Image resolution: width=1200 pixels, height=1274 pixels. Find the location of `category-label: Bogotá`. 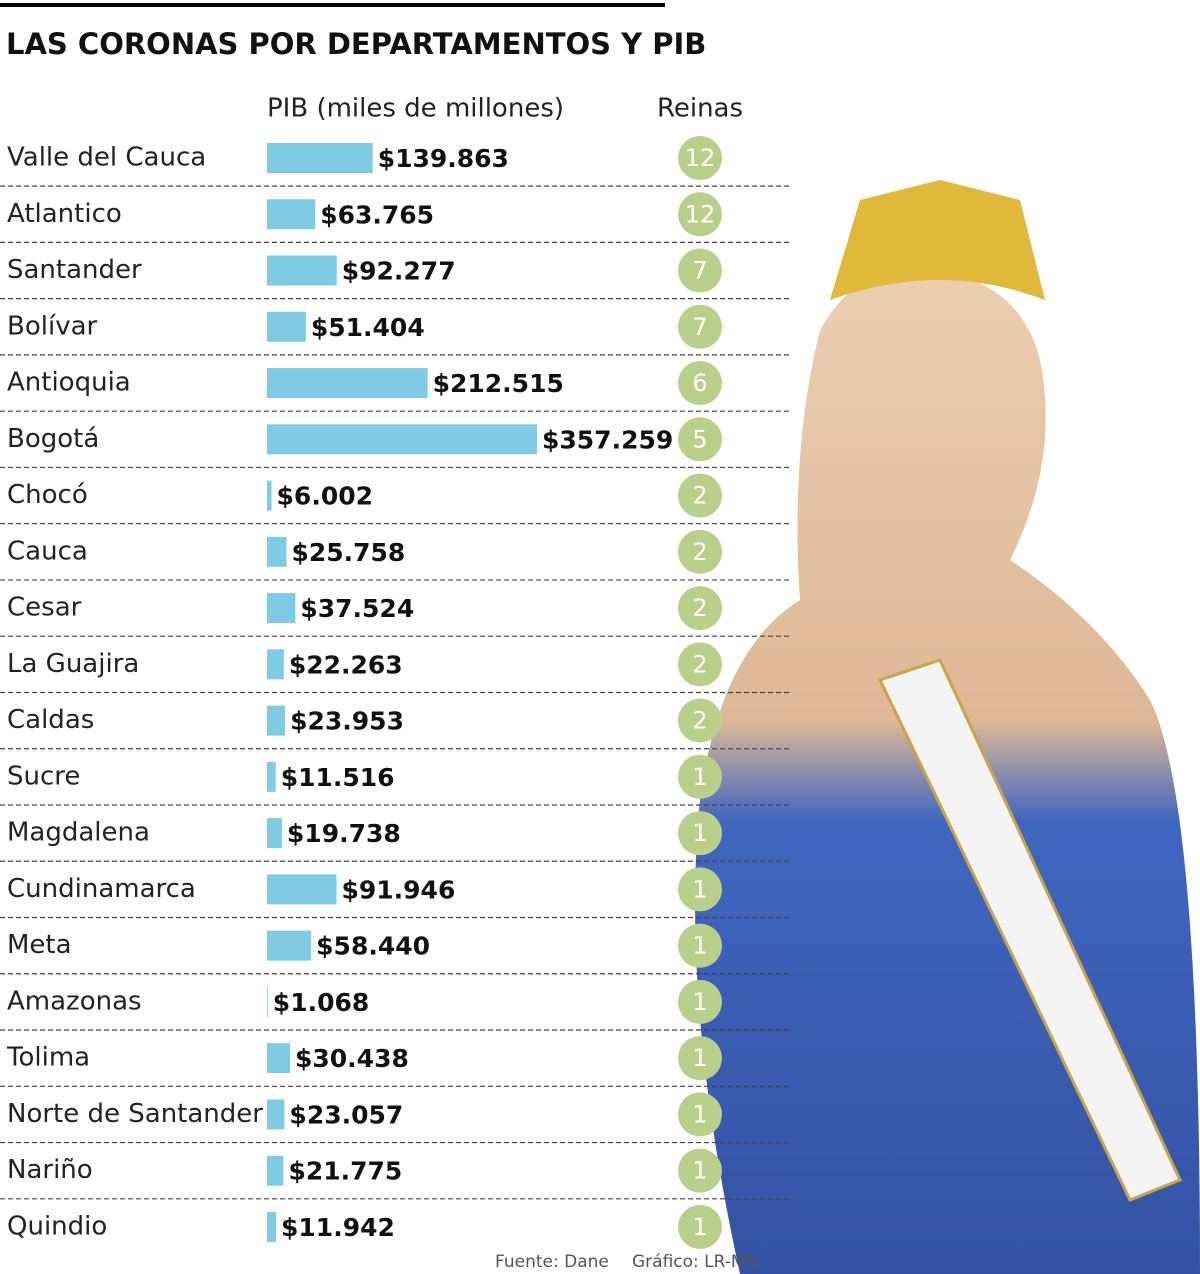

category-label: Bogotá is located at coordinates (53, 439).